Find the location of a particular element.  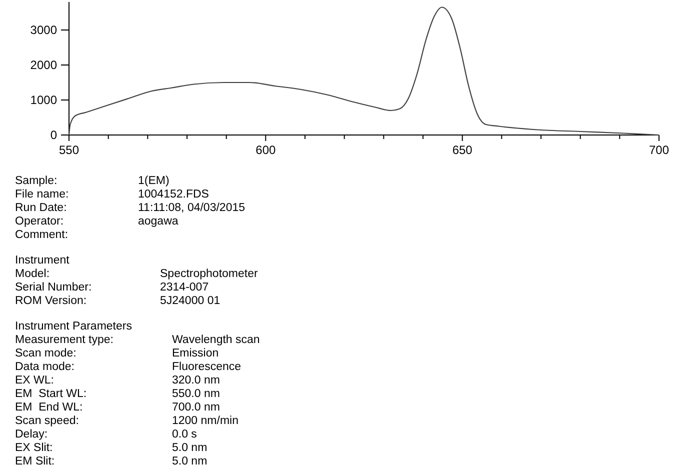

x-tick-label: 600 is located at coordinates (266, 150).